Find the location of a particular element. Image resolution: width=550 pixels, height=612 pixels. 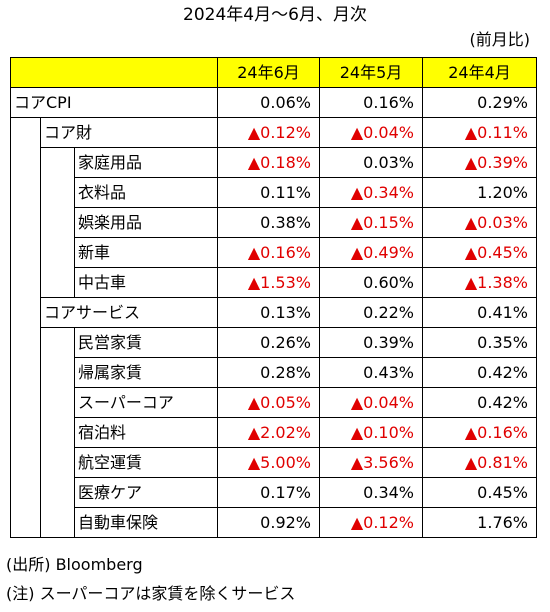

value-cell: 0.16% is located at coordinates (371, 102).